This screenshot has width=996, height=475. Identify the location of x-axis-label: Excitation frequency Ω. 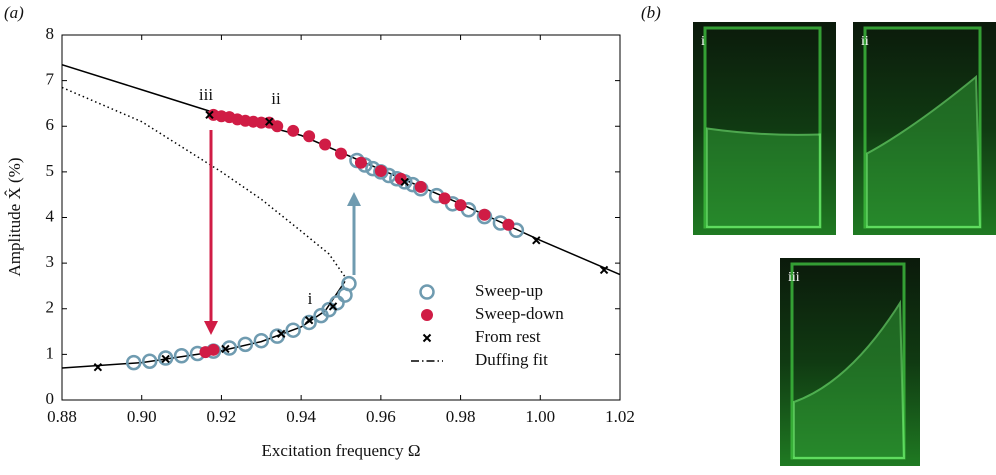
(341, 450).